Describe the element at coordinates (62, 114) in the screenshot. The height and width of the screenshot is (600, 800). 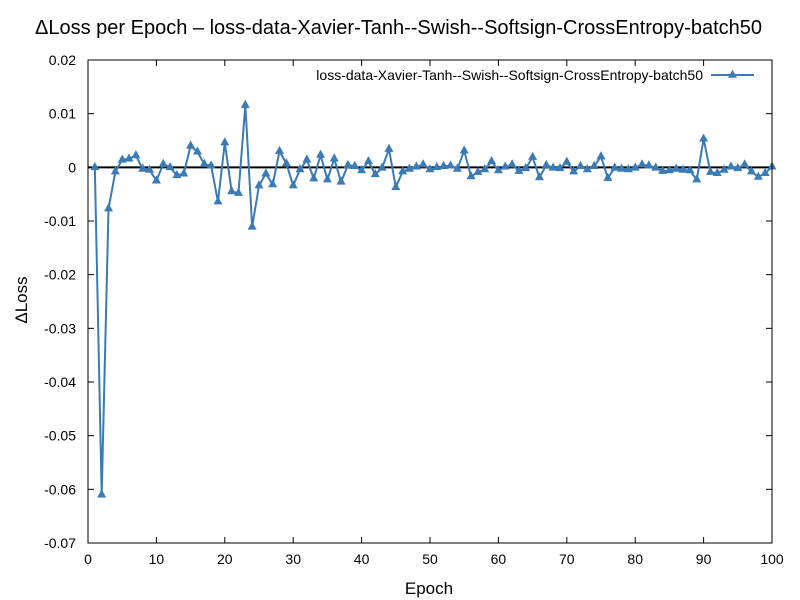
I see `y-tick-label: 0.01` at that location.